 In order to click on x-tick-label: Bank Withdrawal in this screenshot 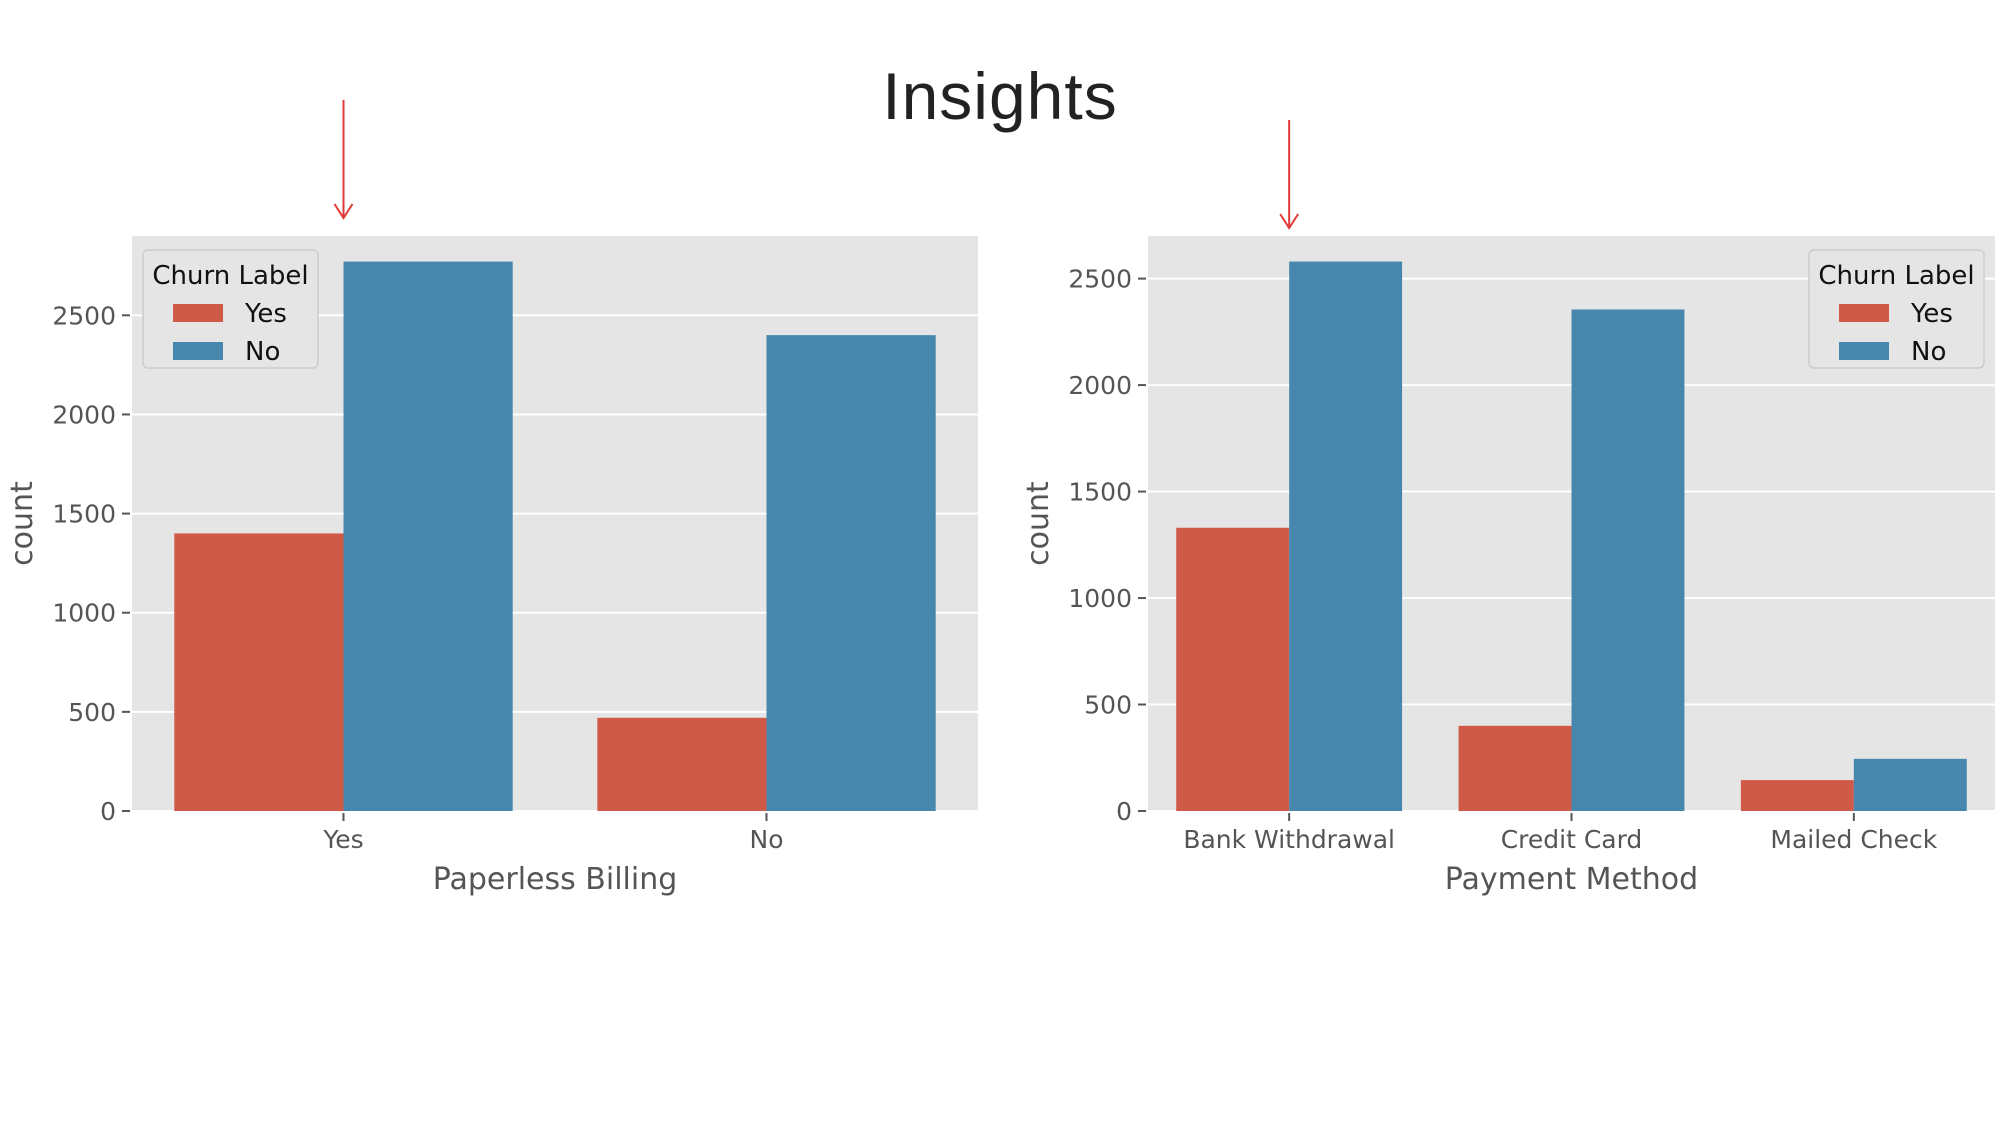, I will do `click(1289, 839)`.